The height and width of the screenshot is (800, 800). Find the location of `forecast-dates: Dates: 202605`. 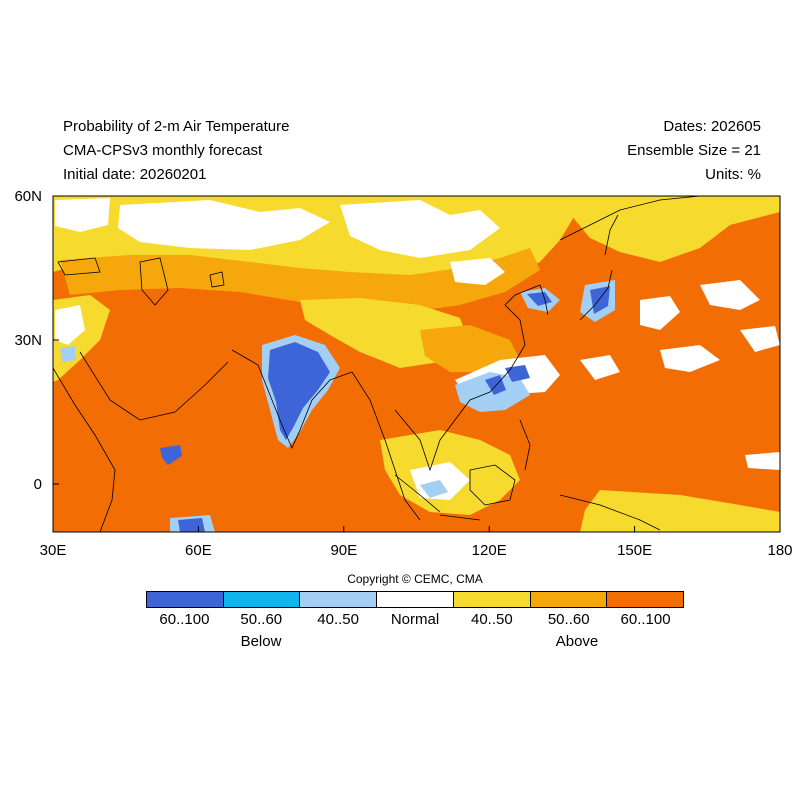

forecast-dates: Dates: 202605 is located at coordinates (712, 126).